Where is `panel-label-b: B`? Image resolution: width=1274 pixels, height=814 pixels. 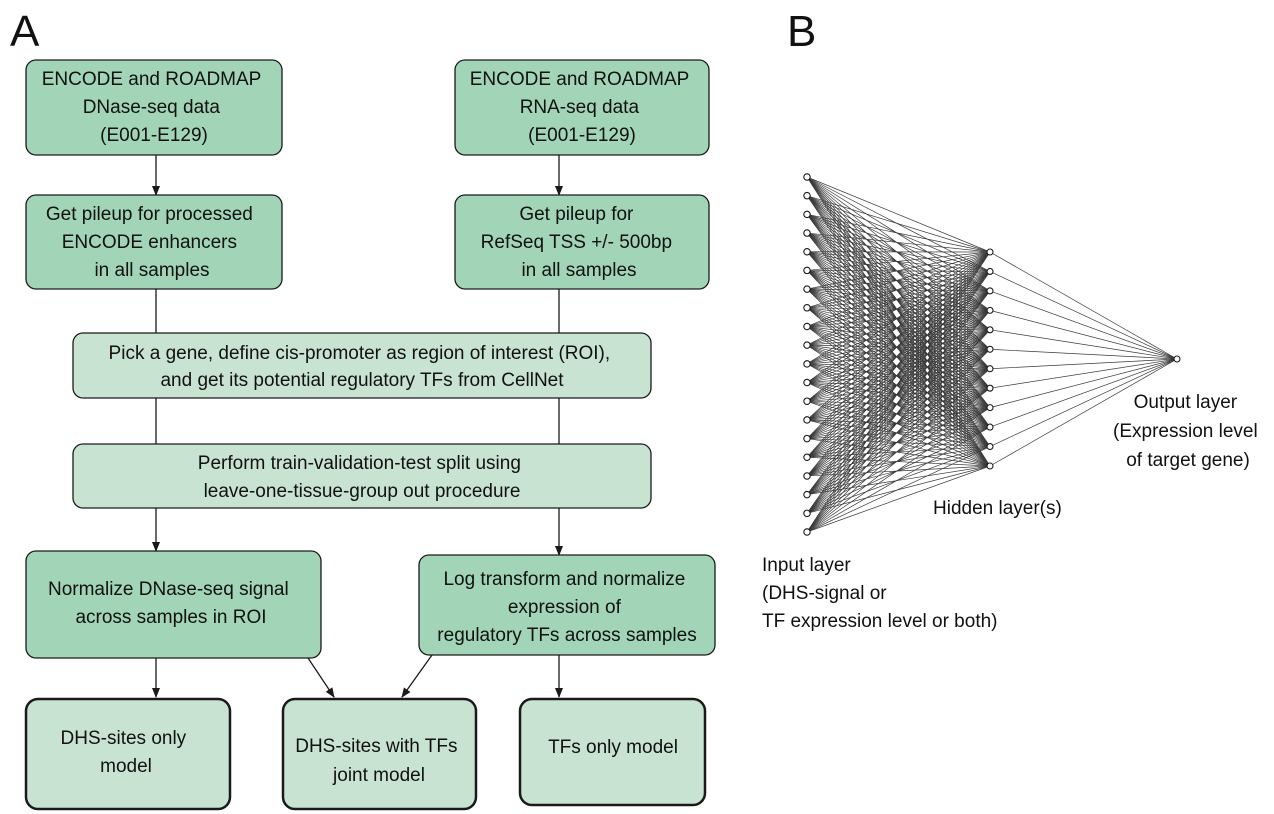
panel-label-b: B is located at coordinates (801, 31).